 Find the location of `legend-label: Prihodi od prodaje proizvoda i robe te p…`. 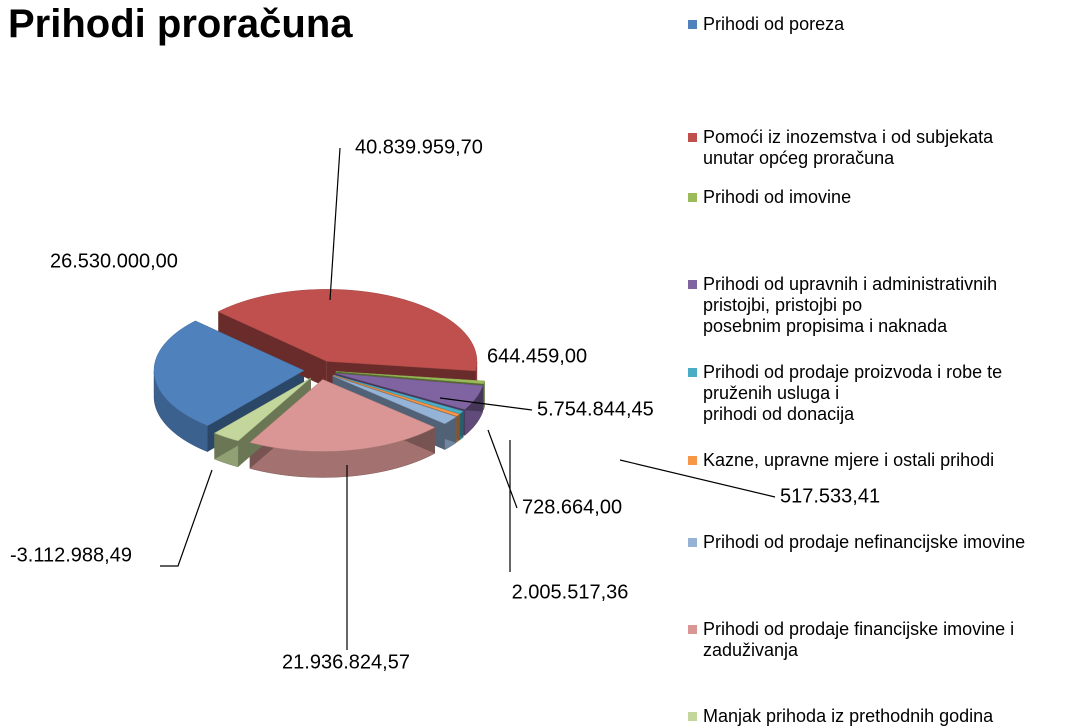

legend-label: Prihodi od prodaje proizvoda i robe te p… is located at coordinates (853, 393).